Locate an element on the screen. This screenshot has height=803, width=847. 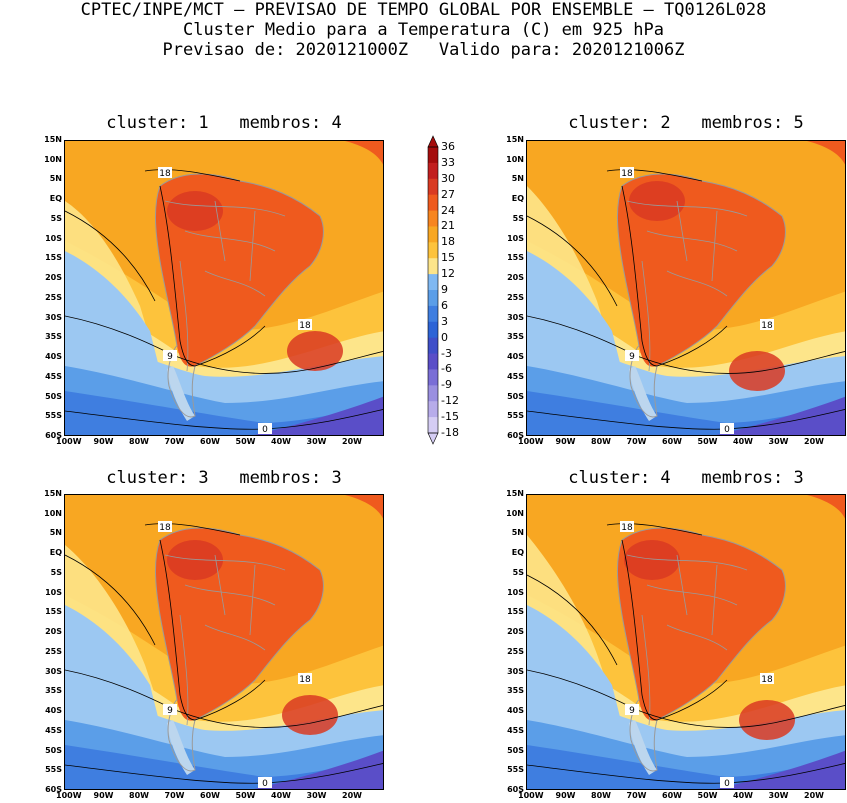
contour-label-text: 18 is located at coordinates (767, 326).